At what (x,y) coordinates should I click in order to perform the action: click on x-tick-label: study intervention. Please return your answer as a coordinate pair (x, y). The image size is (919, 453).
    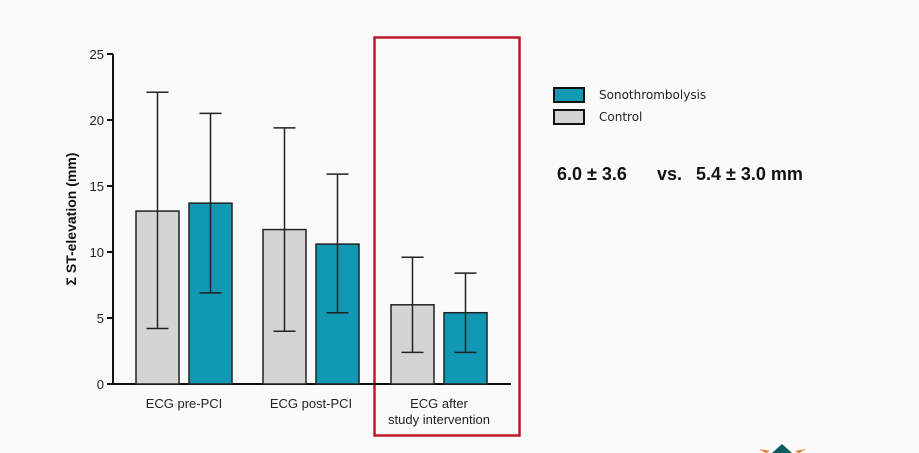
    Looking at the image, I should click on (439, 419).